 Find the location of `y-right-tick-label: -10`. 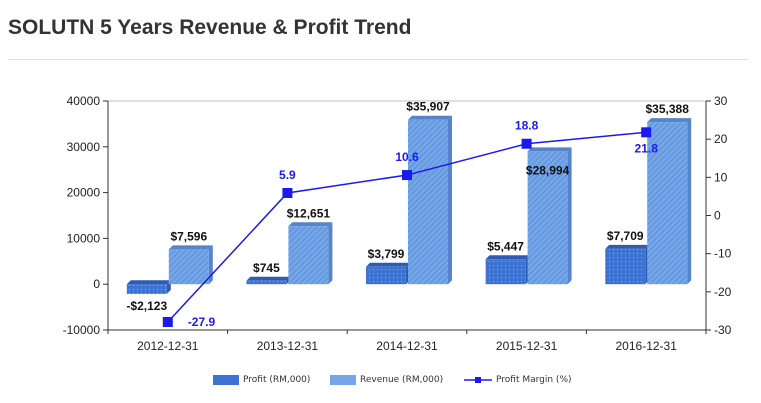

y-right-tick-label: -10 is located at coordinates (723, 254).